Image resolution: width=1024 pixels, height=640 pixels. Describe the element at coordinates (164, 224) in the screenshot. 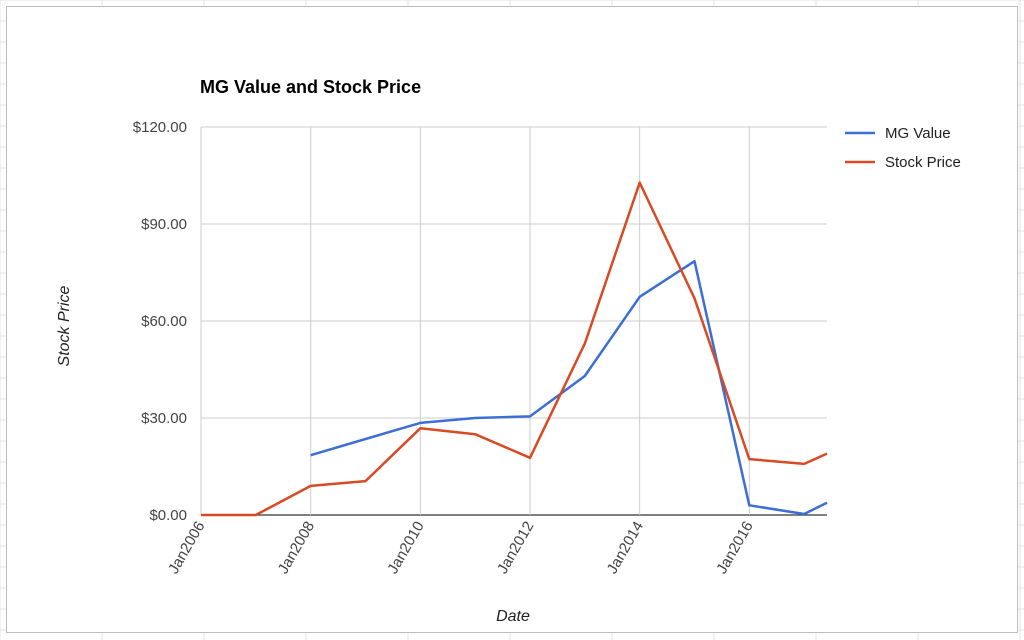

I see `y-tick-label: $90.00` at that location.